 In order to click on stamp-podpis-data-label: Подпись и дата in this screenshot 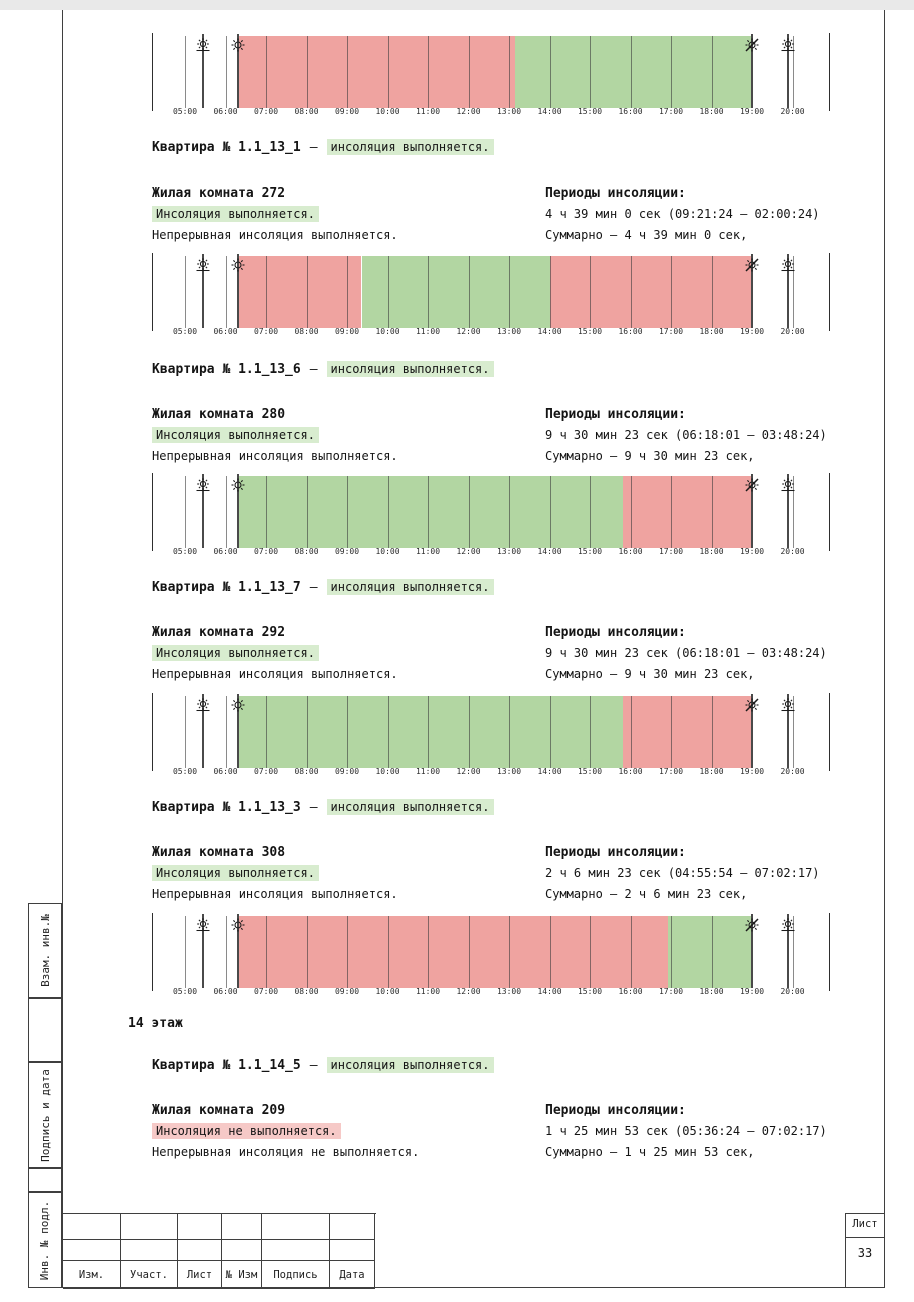, I will do `click(45, 1115)`.